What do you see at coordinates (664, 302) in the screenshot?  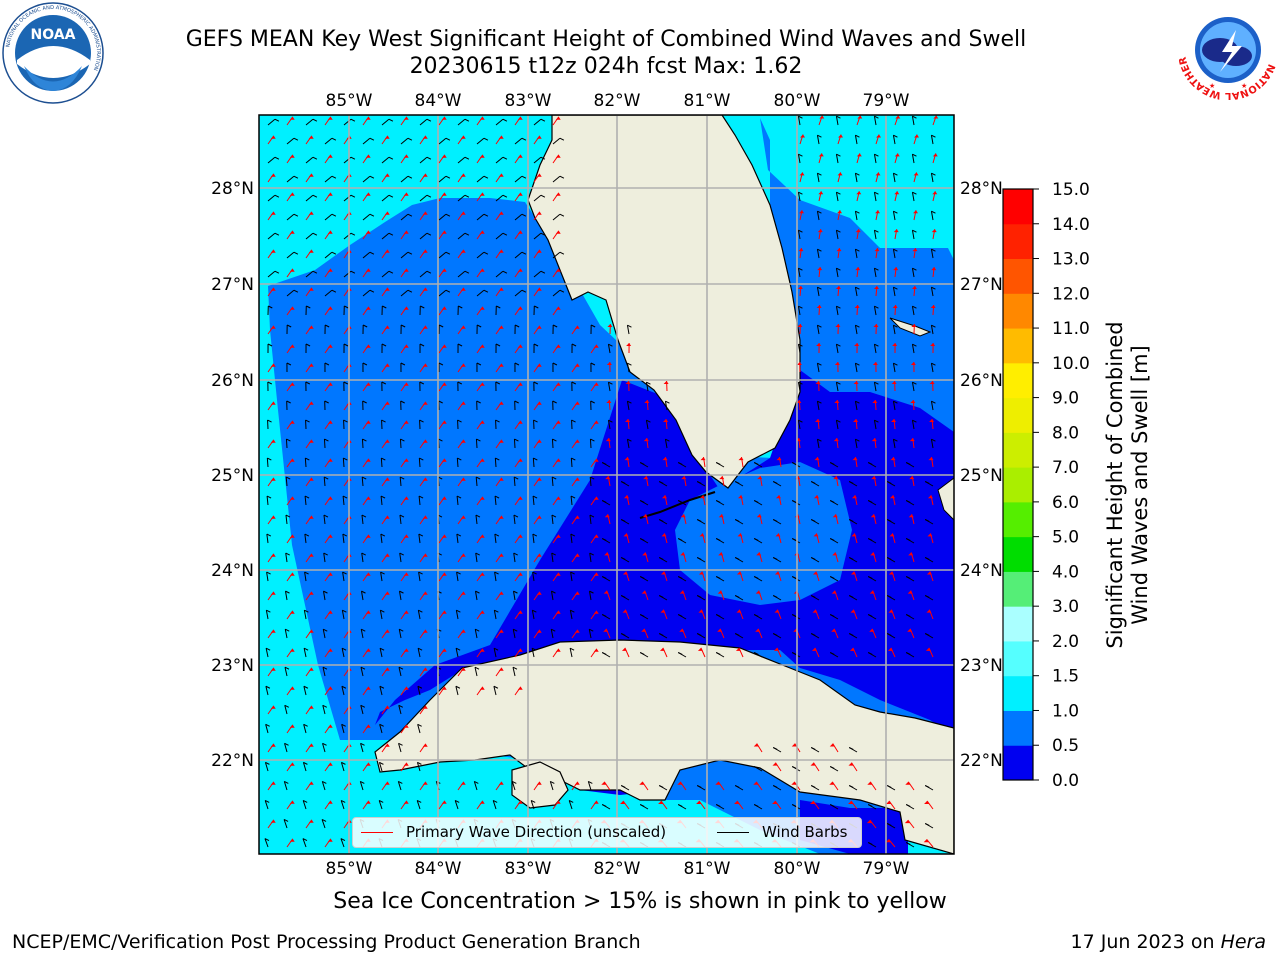 I see `florida-land` at bounding box center [664, 302].